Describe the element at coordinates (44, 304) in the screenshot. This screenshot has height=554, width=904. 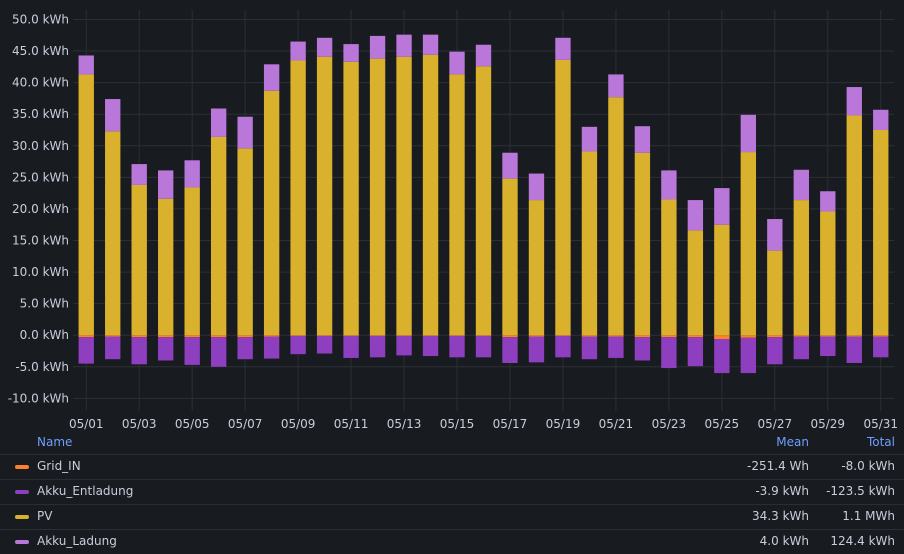
I see `y-tick-label: 5.0 kWh` at that location.